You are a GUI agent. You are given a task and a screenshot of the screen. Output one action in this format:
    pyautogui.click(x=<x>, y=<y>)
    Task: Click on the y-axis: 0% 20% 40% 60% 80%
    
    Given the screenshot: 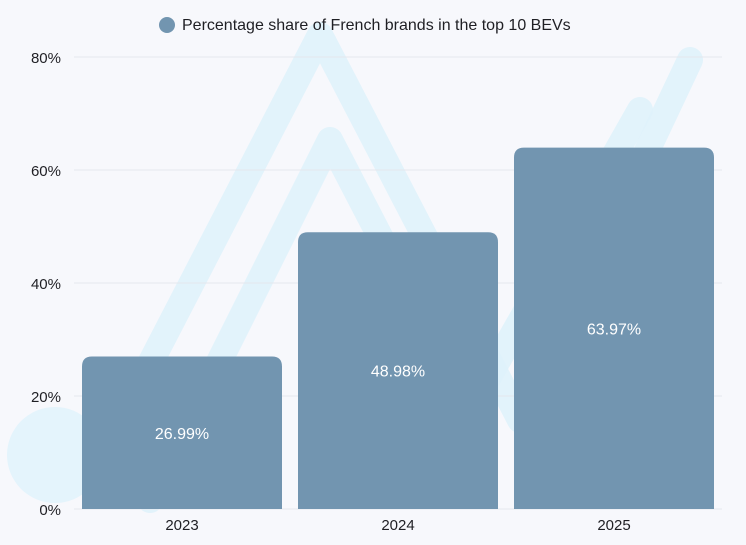 What is the action you would take?
    pyautogui.click(x=46, y=284)
    